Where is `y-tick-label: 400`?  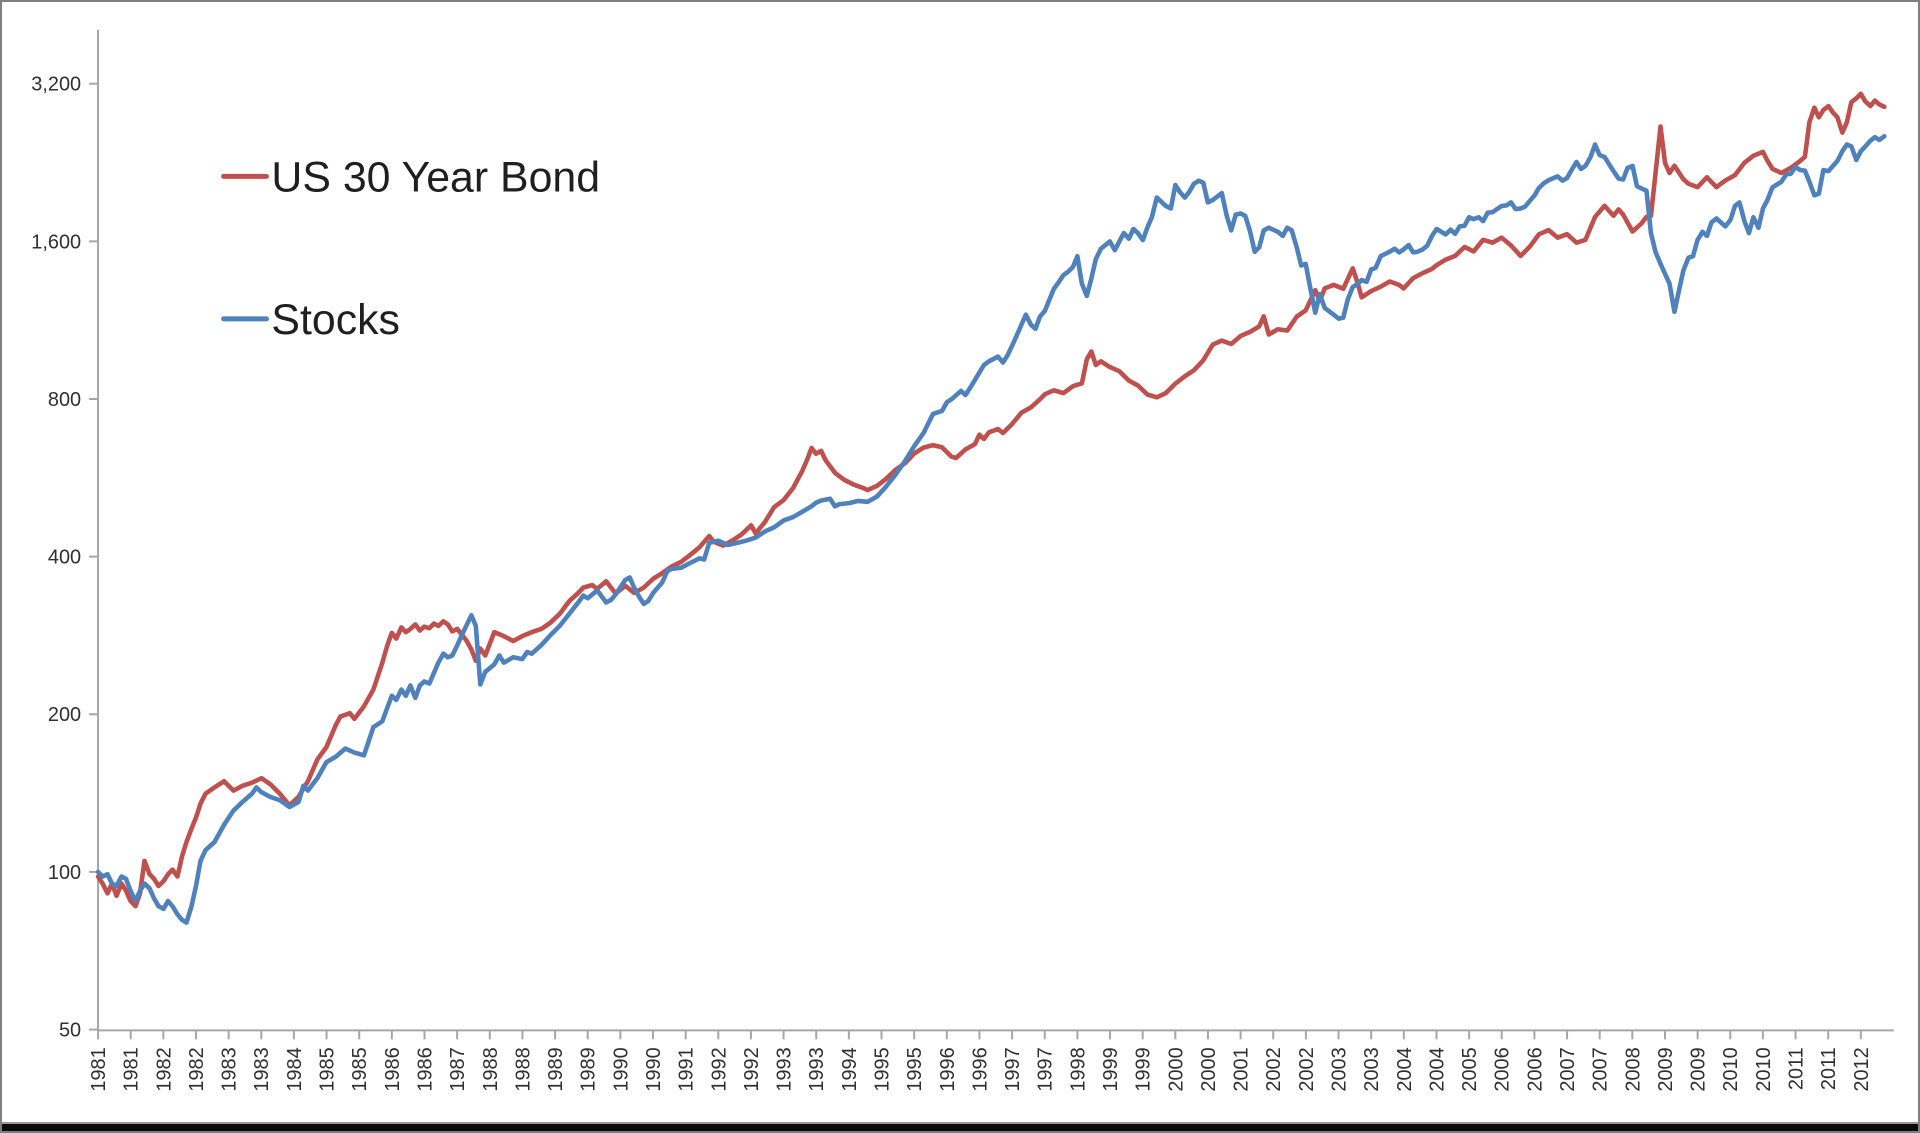 y-tick-label: 400 is located at coordinates (64, 558).